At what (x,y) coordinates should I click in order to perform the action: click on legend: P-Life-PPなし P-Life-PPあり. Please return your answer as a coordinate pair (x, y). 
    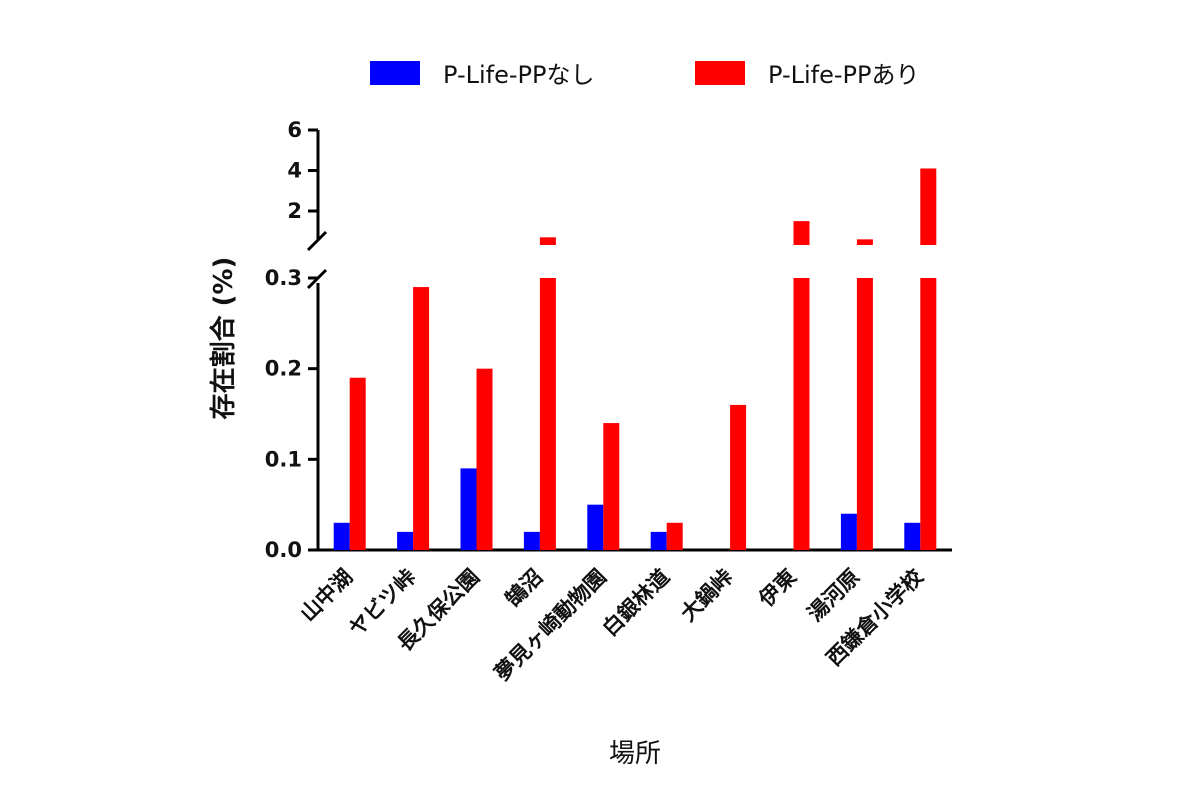
    Looking at the image, I should click on (644, 75).